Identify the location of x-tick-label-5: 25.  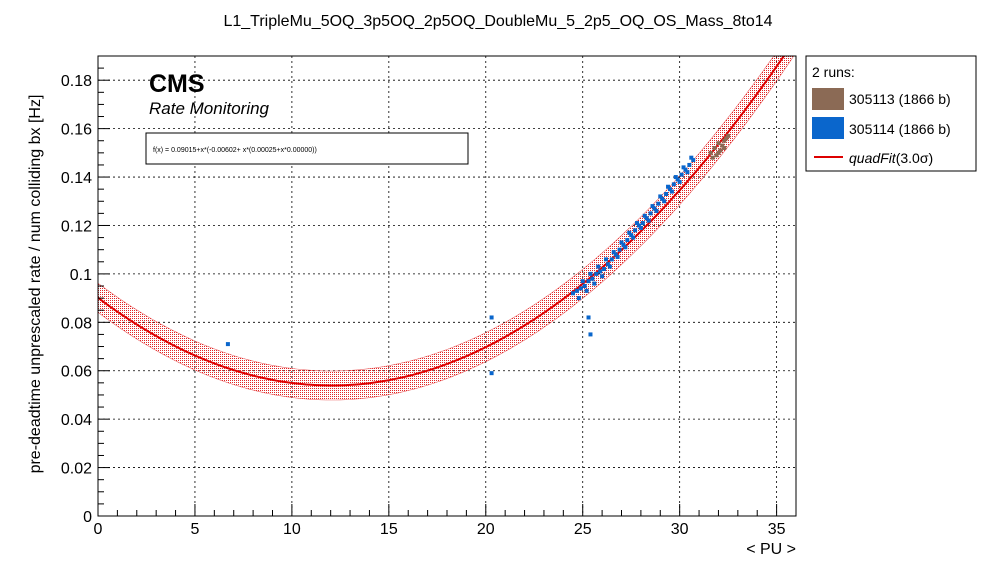
(583, 529).